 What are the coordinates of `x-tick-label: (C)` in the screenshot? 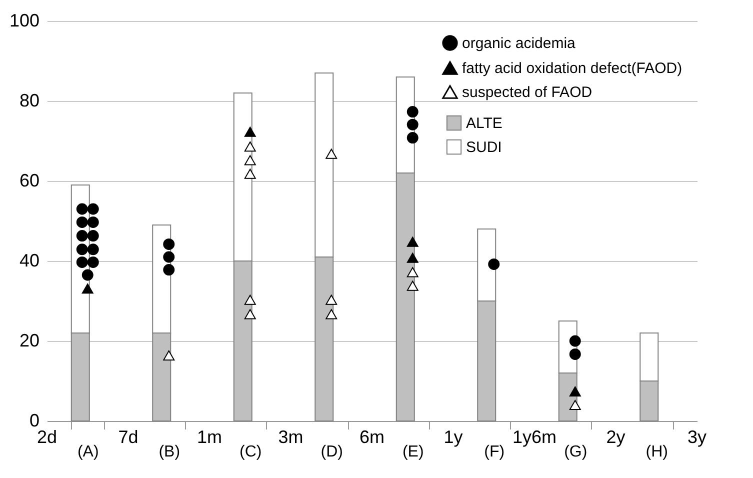 It's located at (251, 452).